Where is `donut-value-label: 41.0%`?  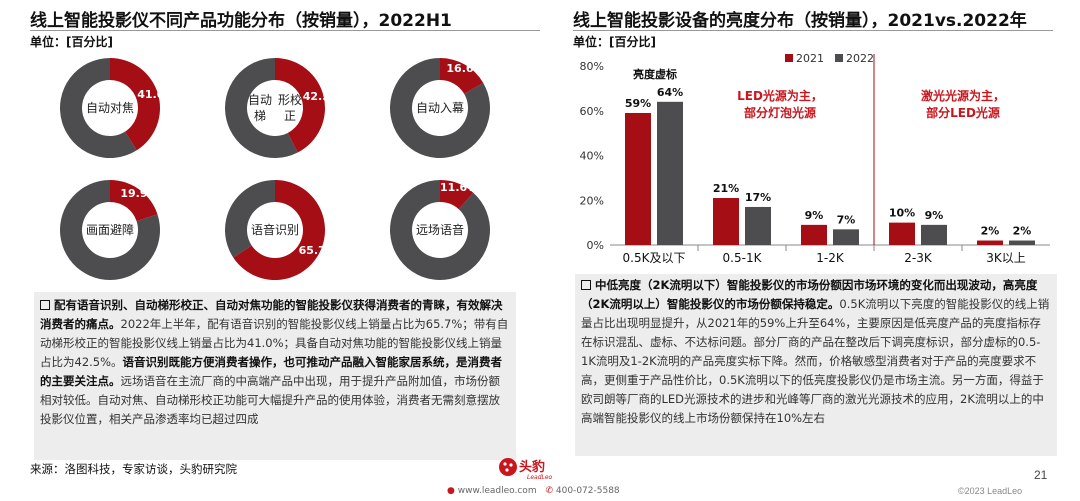
donut-value-label: 41.0% is located at coordinates (156, 95).